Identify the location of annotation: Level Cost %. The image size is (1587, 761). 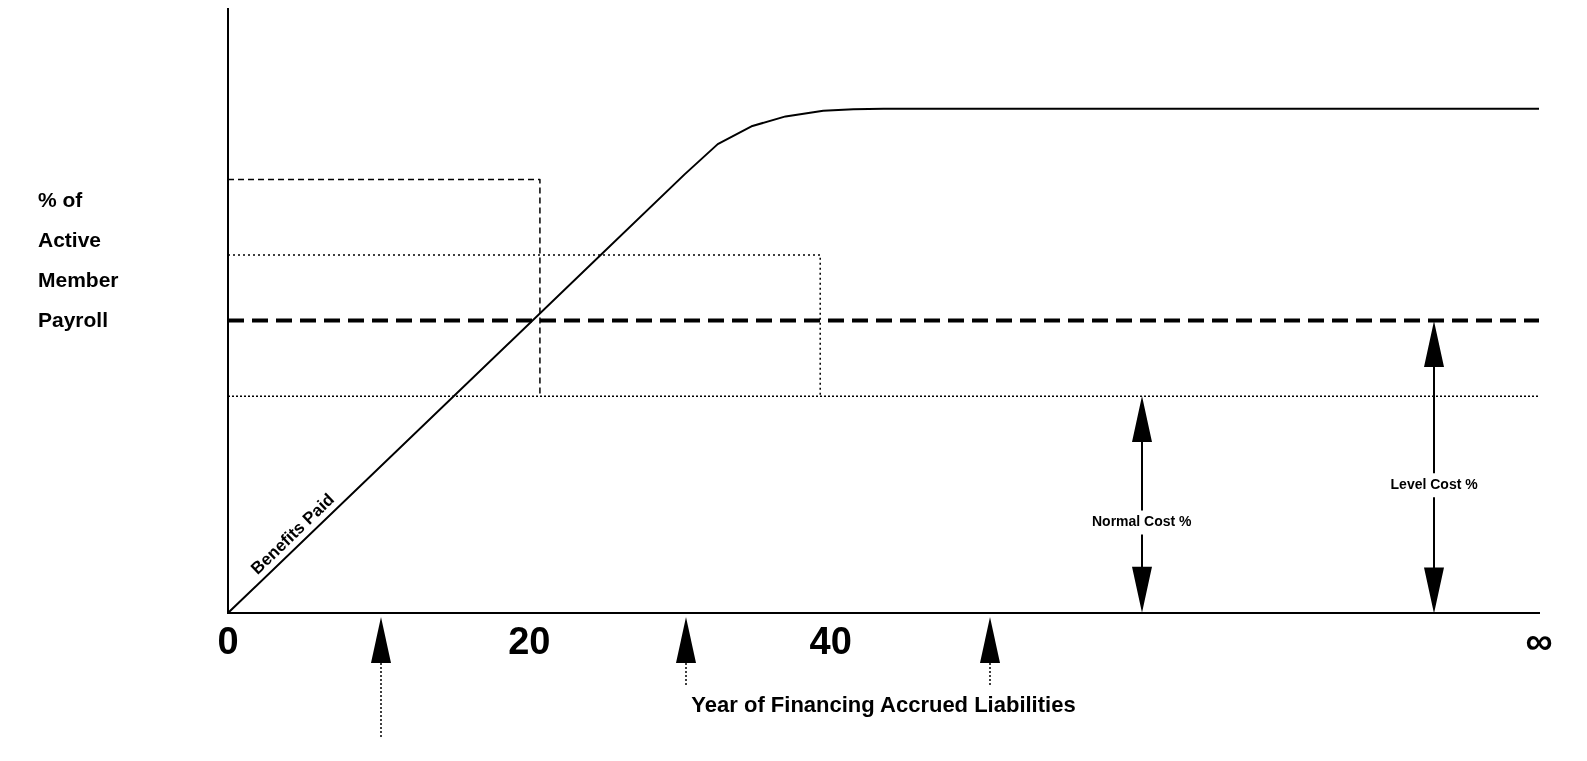
(1434, 483).